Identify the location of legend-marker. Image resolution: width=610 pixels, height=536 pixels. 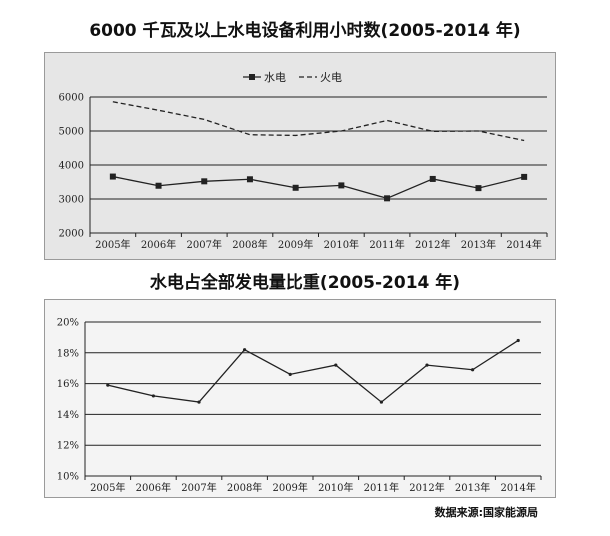
(252, 77).